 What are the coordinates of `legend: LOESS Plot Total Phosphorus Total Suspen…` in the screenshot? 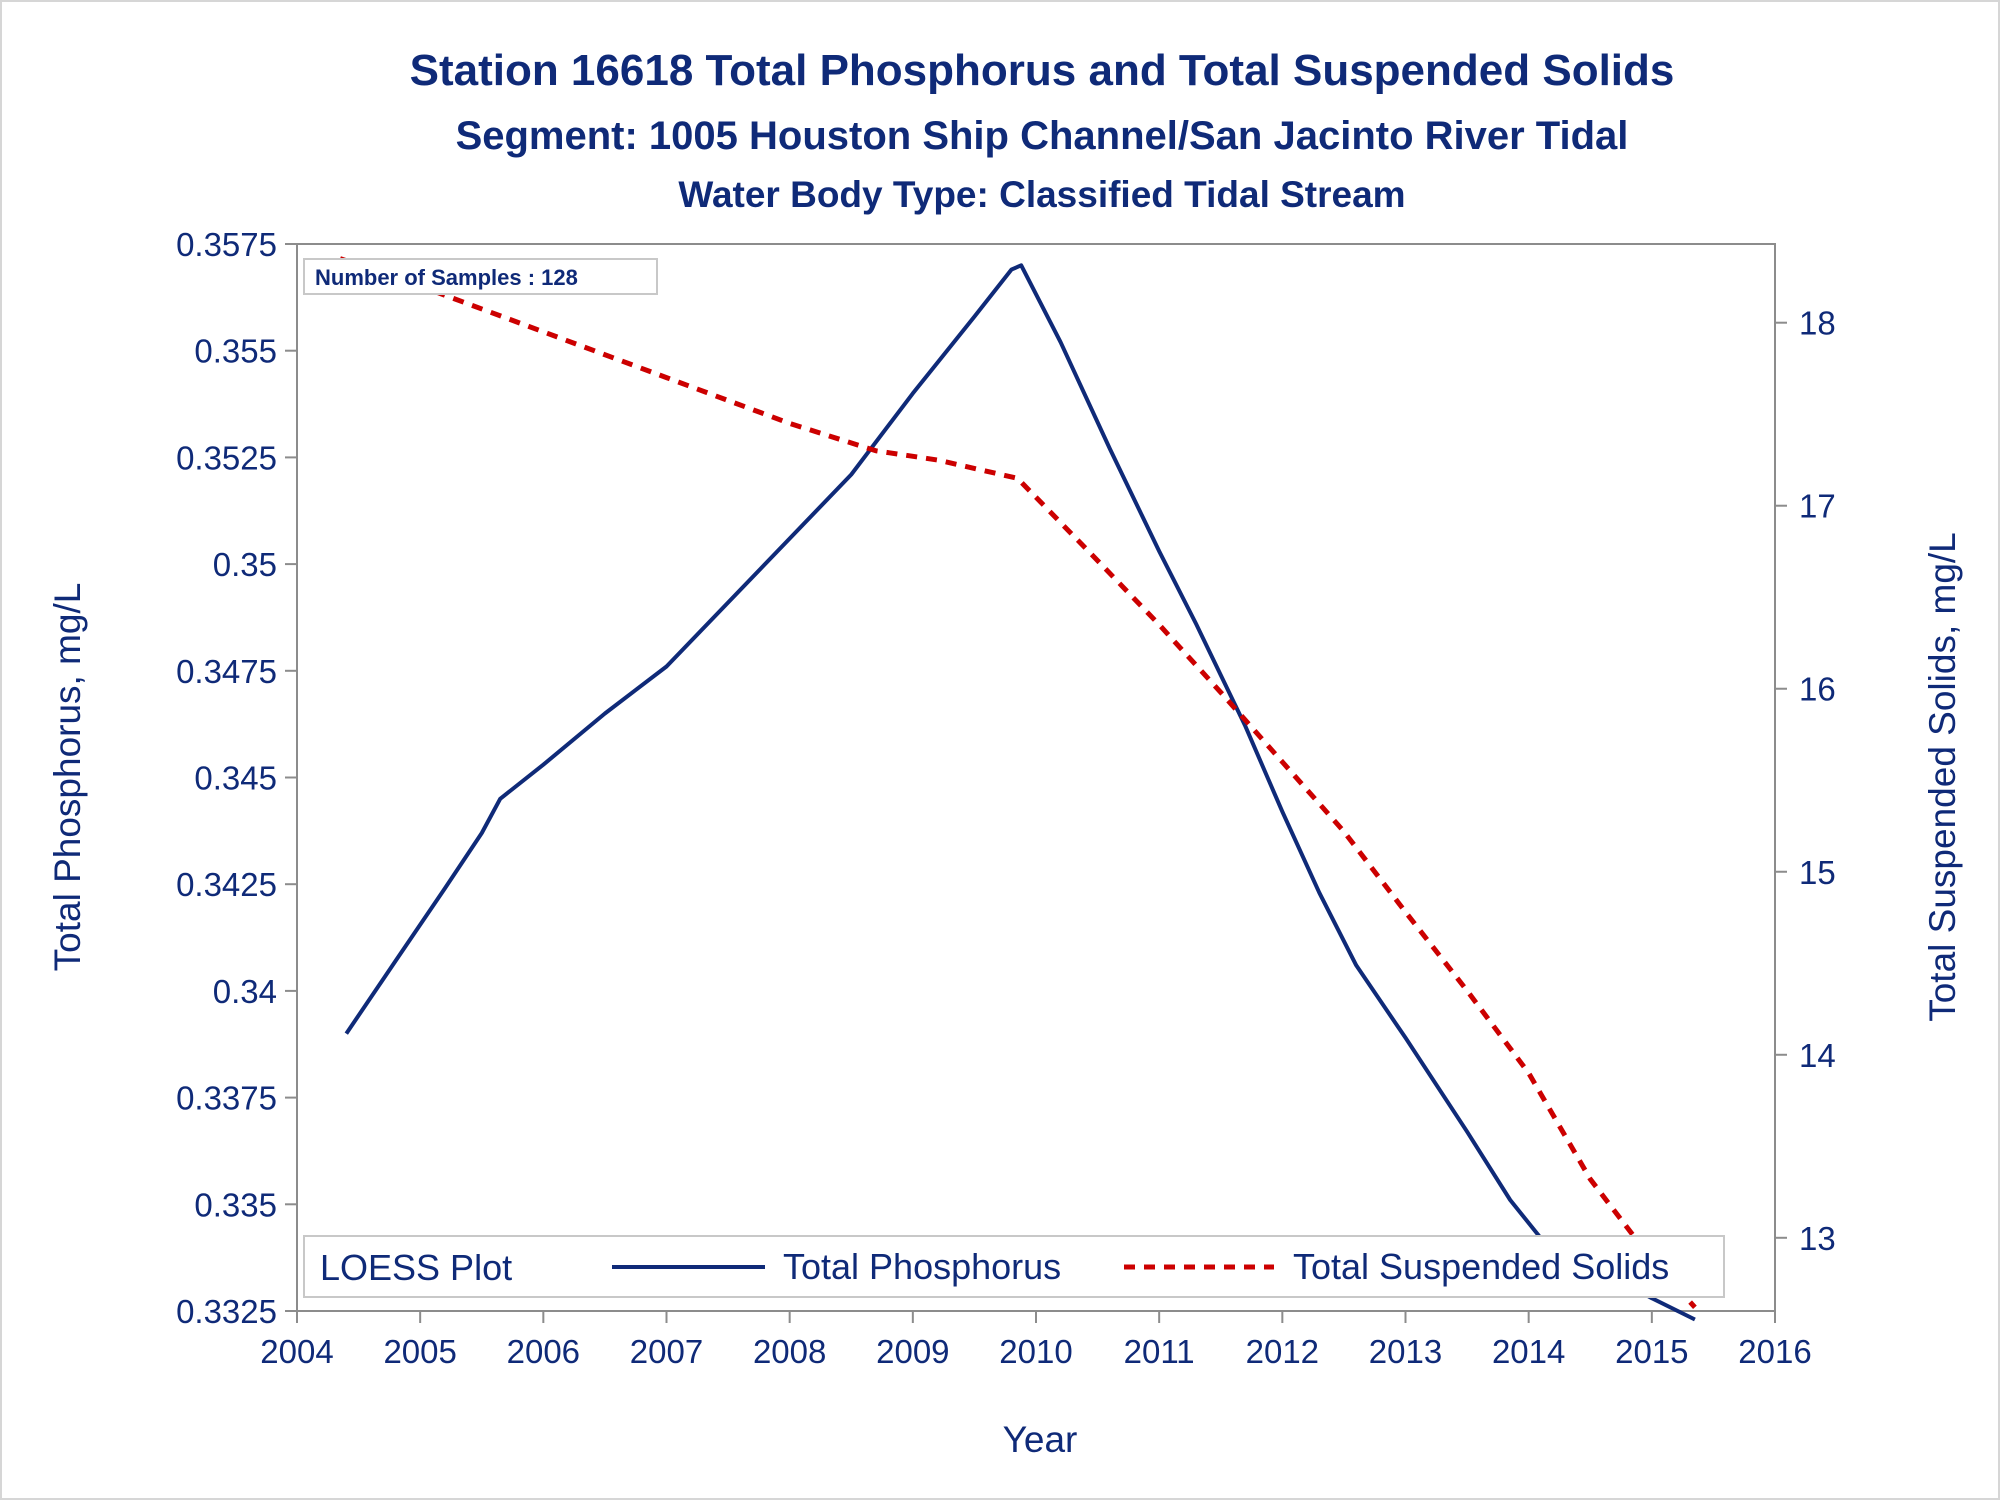 It's located at (1014, 1266).